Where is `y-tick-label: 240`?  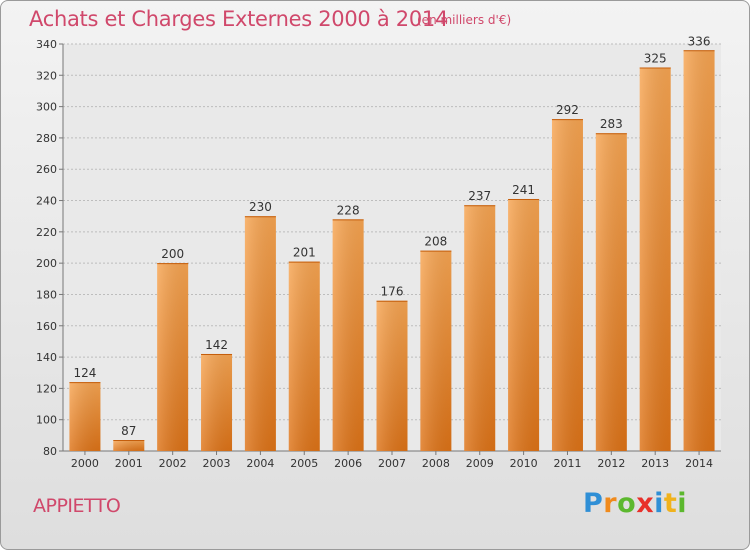 y-tick-label: 240 is located at coordinates (46, 201).